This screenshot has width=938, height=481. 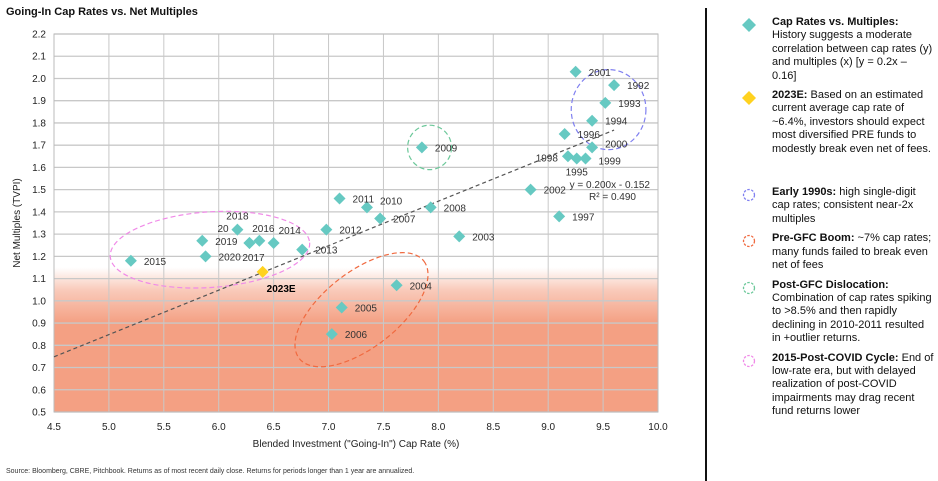 I want to click on point-label: 2001, so click(x=600, y=73).